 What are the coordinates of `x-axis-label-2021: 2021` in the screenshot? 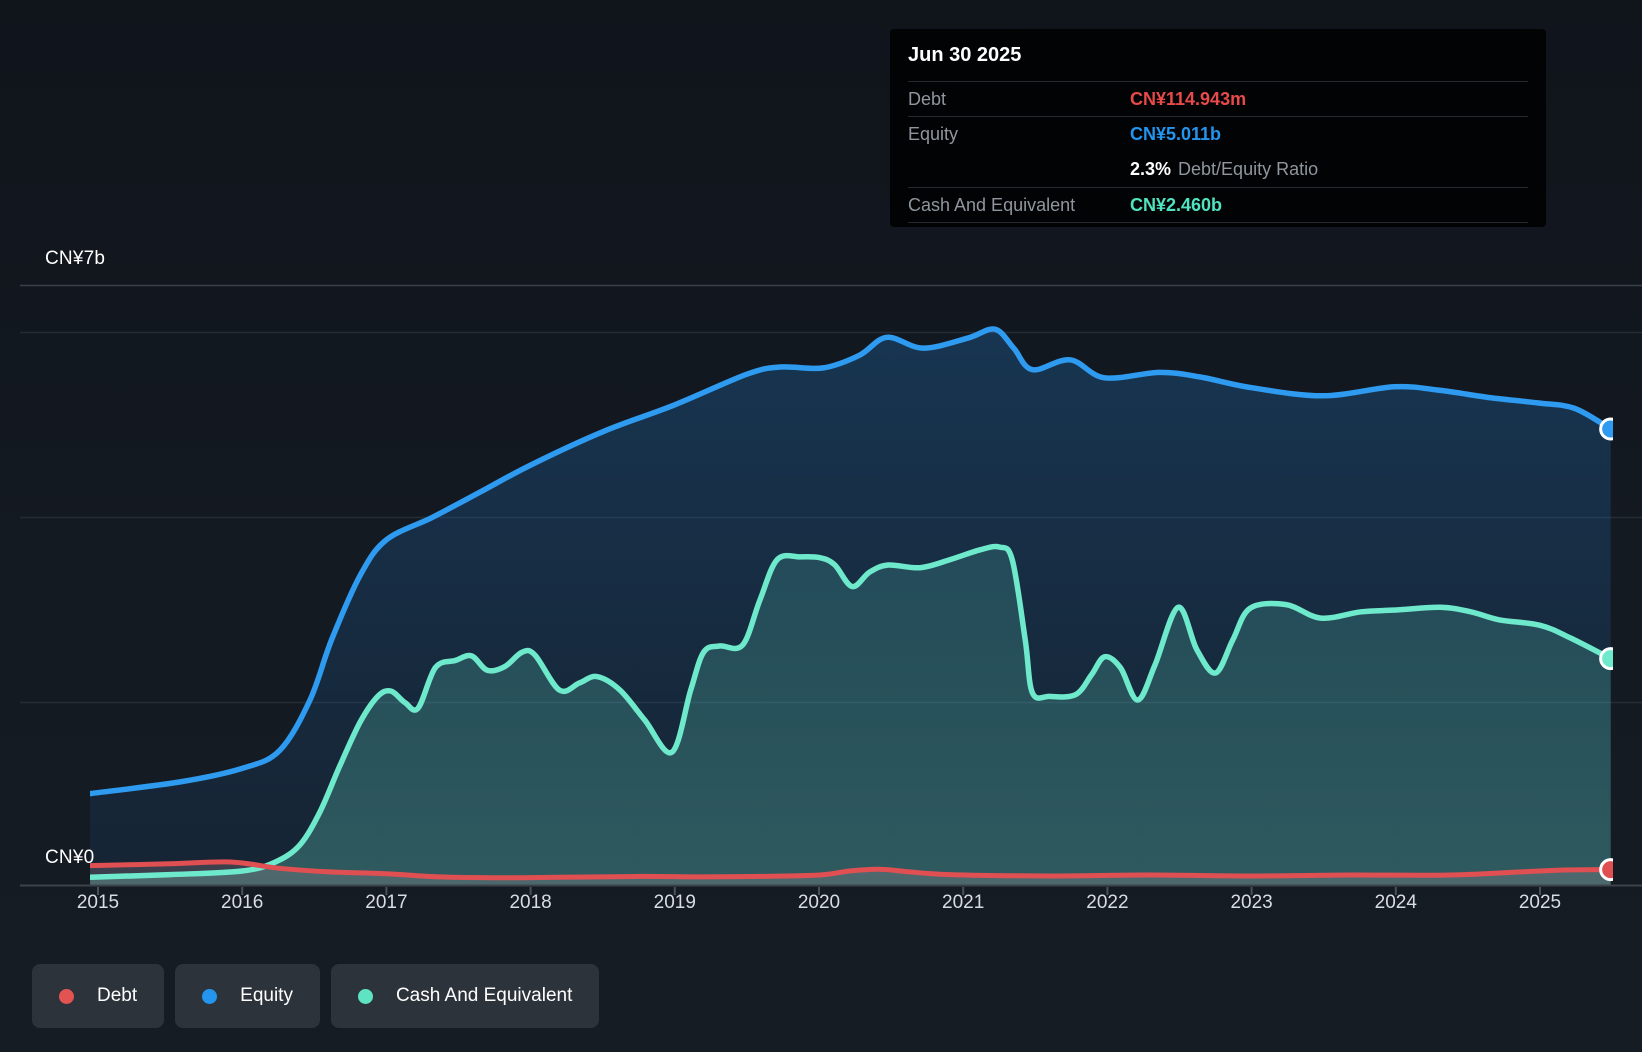 It's located at (963, 902).